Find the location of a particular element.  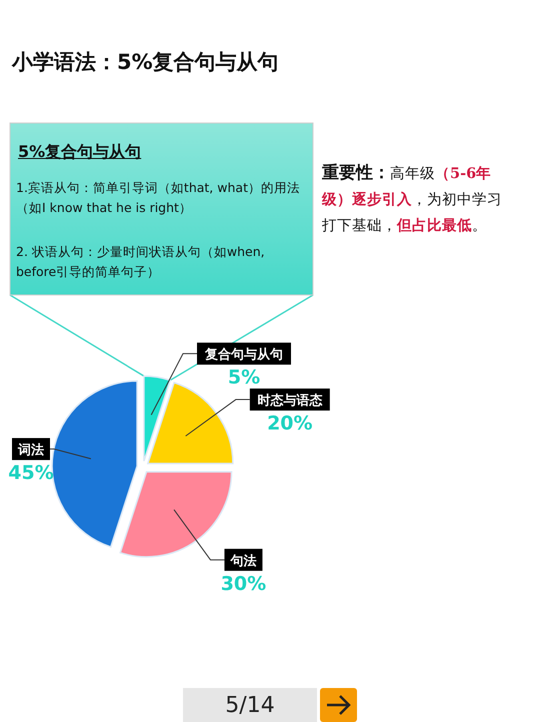

slice-label: 句法 is located at coordinates (242, 561).